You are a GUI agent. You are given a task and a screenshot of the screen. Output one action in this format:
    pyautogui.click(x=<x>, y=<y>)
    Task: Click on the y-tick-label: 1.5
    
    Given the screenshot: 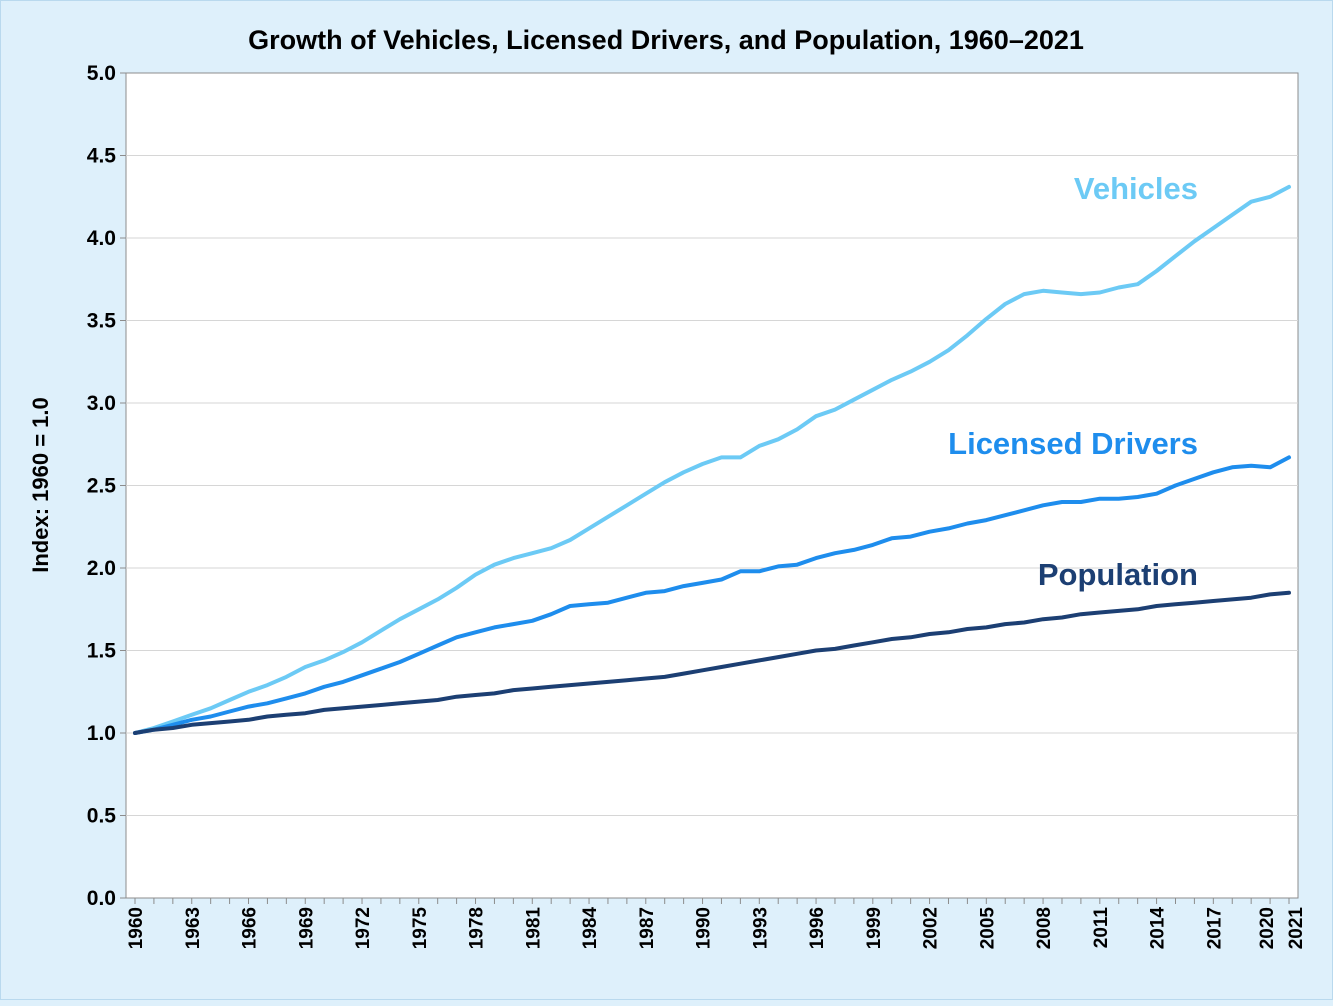 What is the action you would take?
    pyautogui.click(x=102, y=651)
    